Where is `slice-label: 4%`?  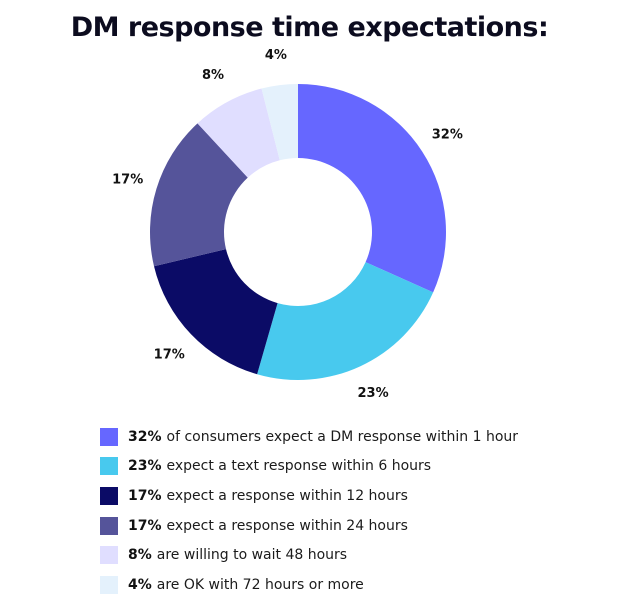
slice-label: 4% is located at coordinates (276, 55).